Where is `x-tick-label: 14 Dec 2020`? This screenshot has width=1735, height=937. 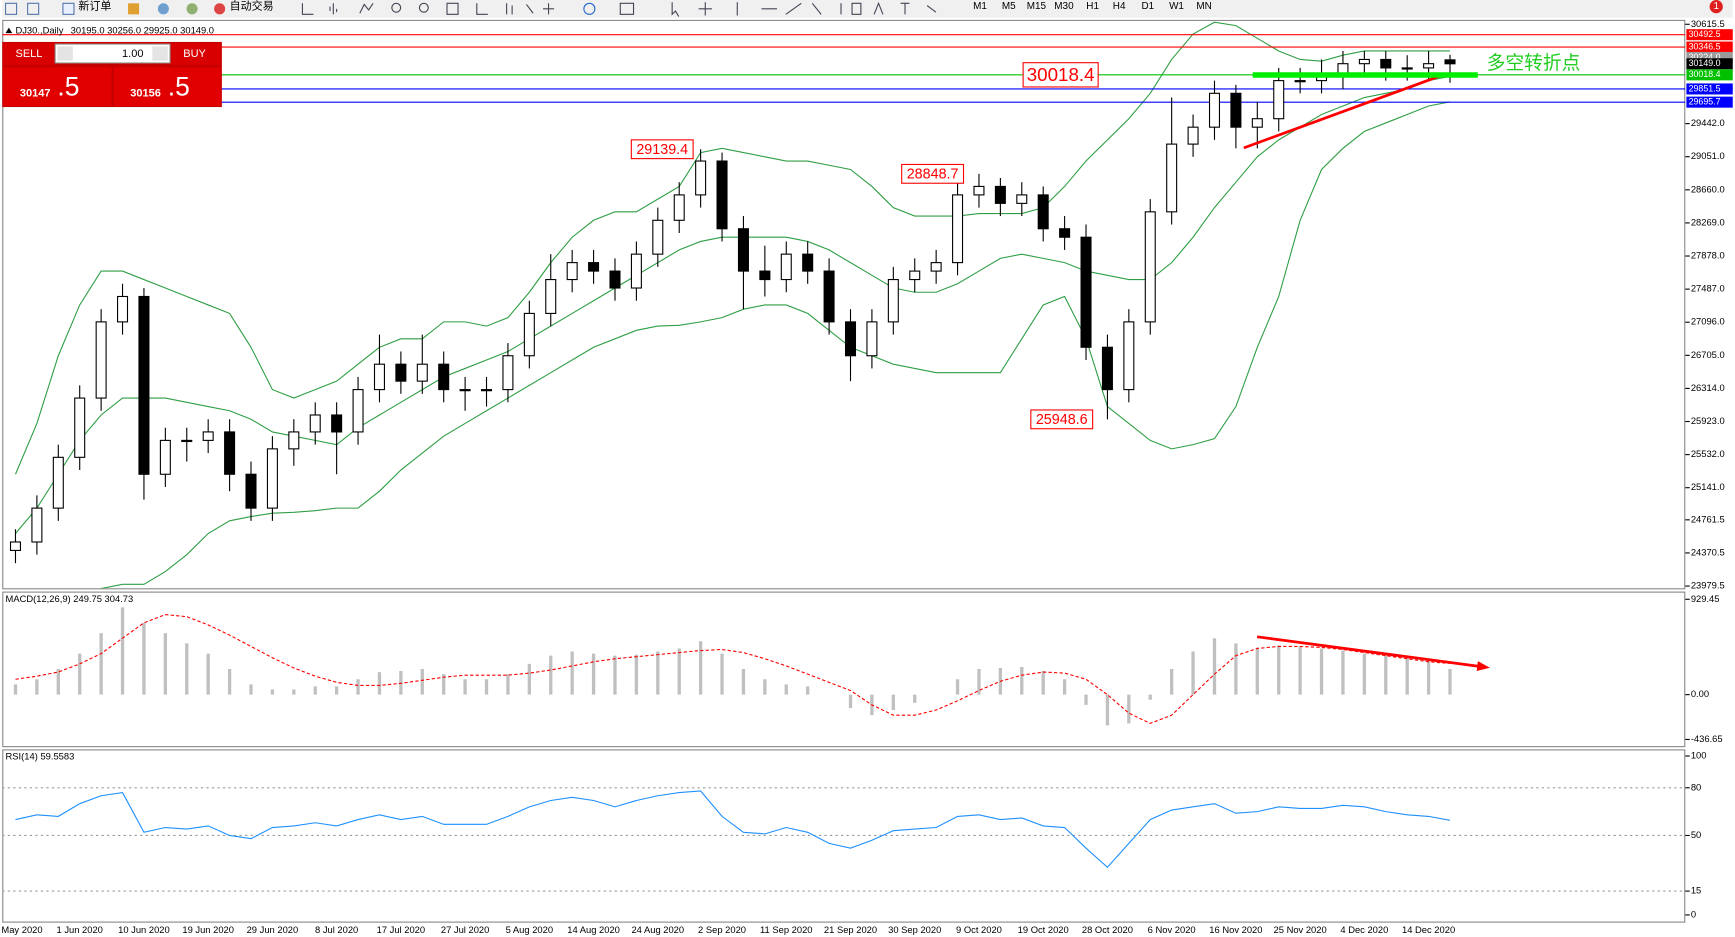 x-tick-label: 14 Dec 2020 is located at coordinates (1428, 930).